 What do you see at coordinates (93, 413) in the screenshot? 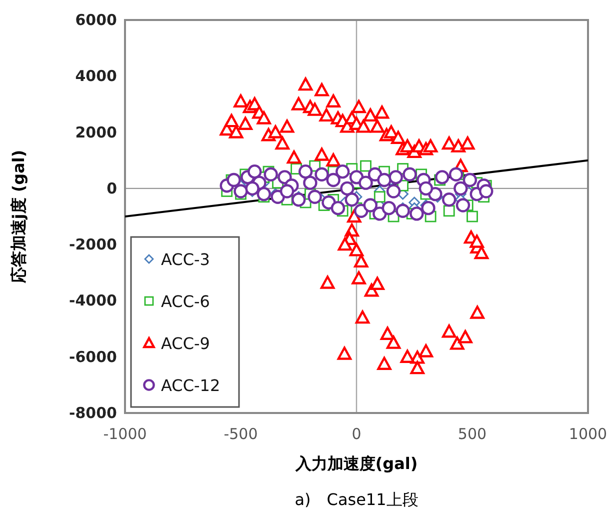
I see `y-tick-label: -8000` at bounding box center [93, 413].